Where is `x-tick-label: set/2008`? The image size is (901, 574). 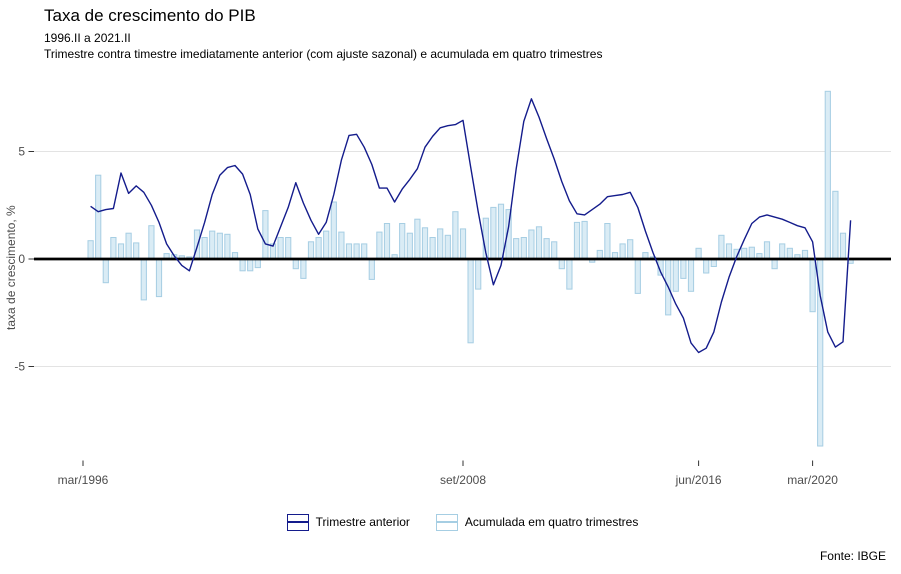 x-tick-label: set/2008 is located at coordinates (463, 480).